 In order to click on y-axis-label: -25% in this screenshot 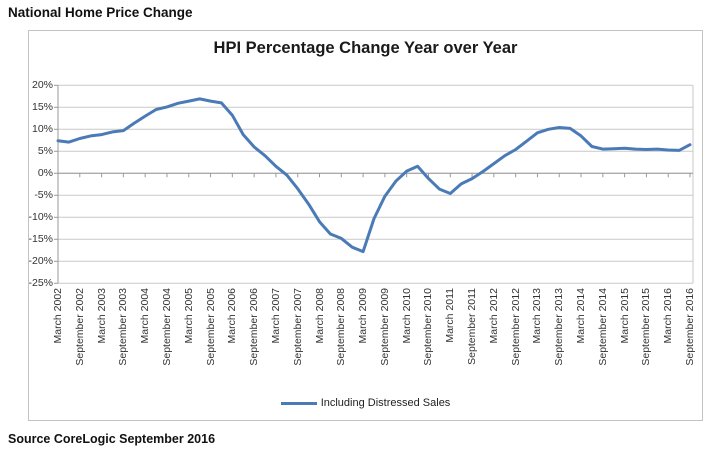, I will do `click(40, 283)`.